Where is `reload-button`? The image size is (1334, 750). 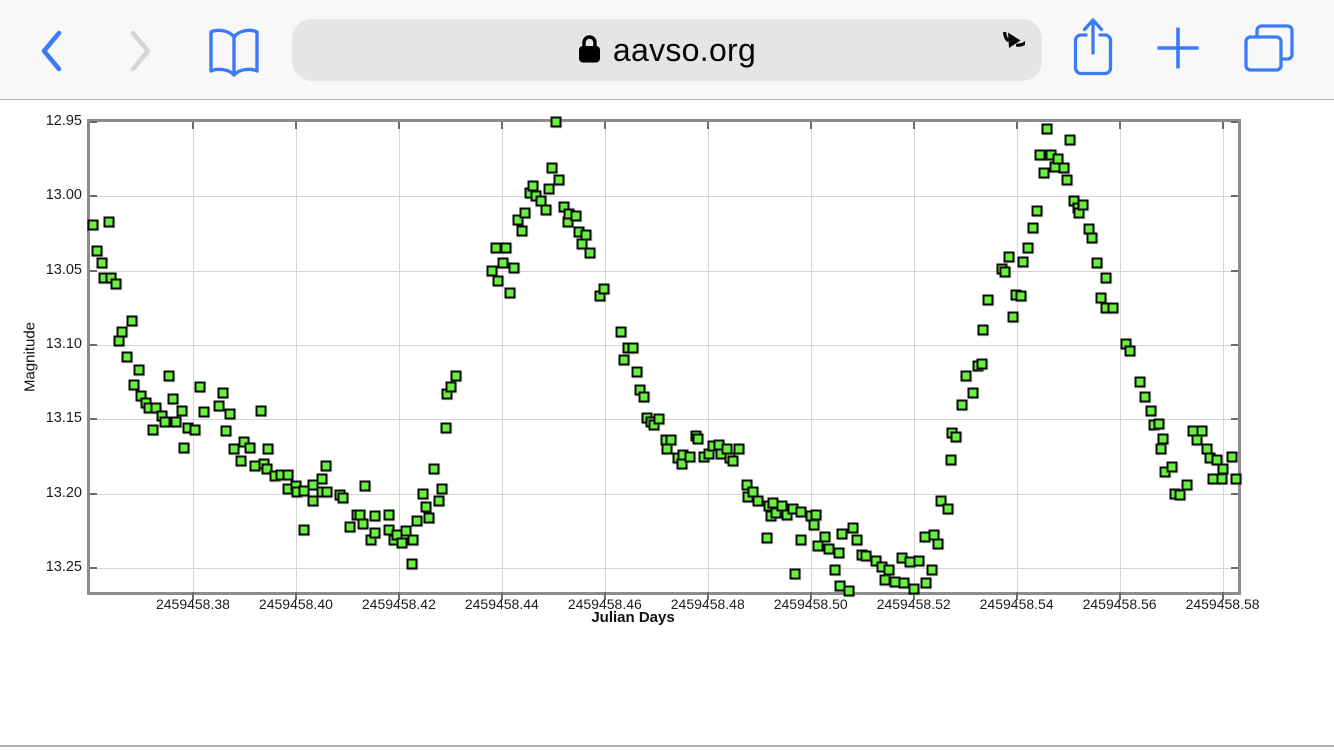
reload-button is located at coordinates (1010, 43).